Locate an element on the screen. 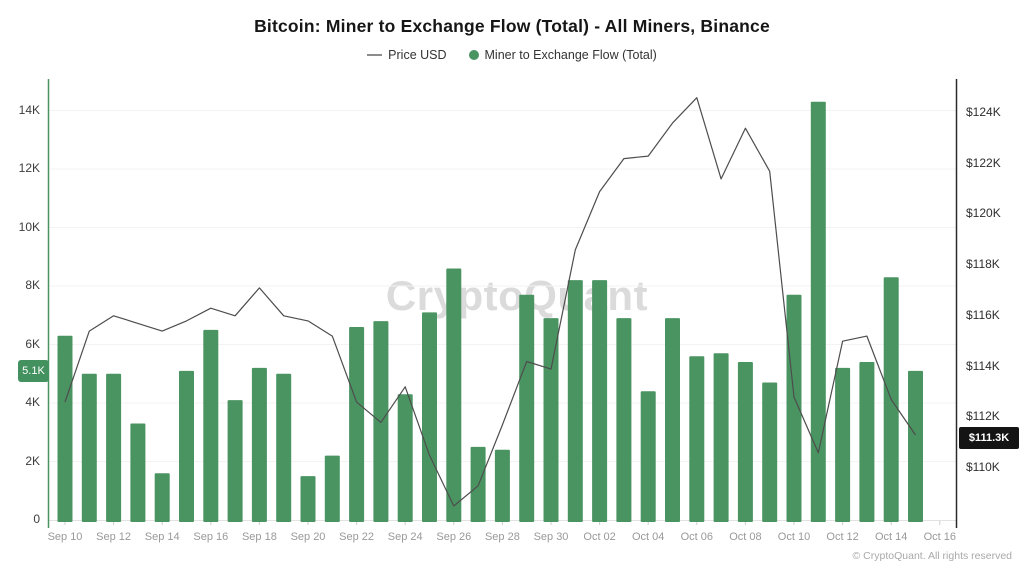 The height and width of the screenshot is (574, 1024). x-axis-tick-label: Sep 20 is located at coordinates (308, 537).